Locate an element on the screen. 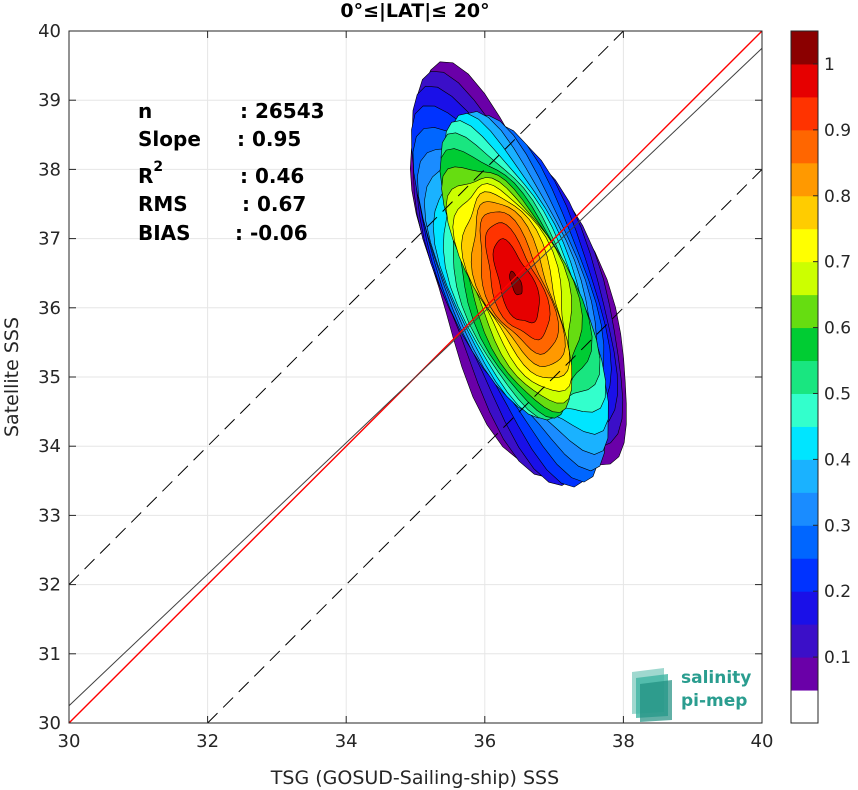  y-tick-label: 32 is located at coordinates (49, 585).